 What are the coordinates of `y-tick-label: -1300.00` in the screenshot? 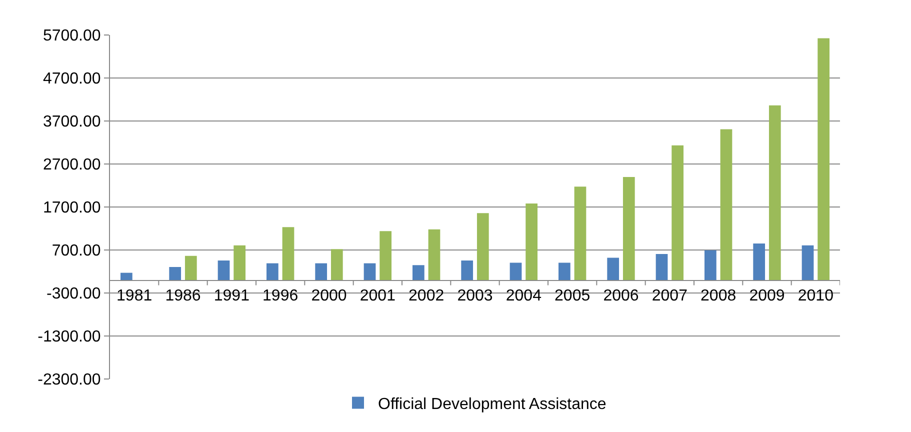 It's located at (69, 337).